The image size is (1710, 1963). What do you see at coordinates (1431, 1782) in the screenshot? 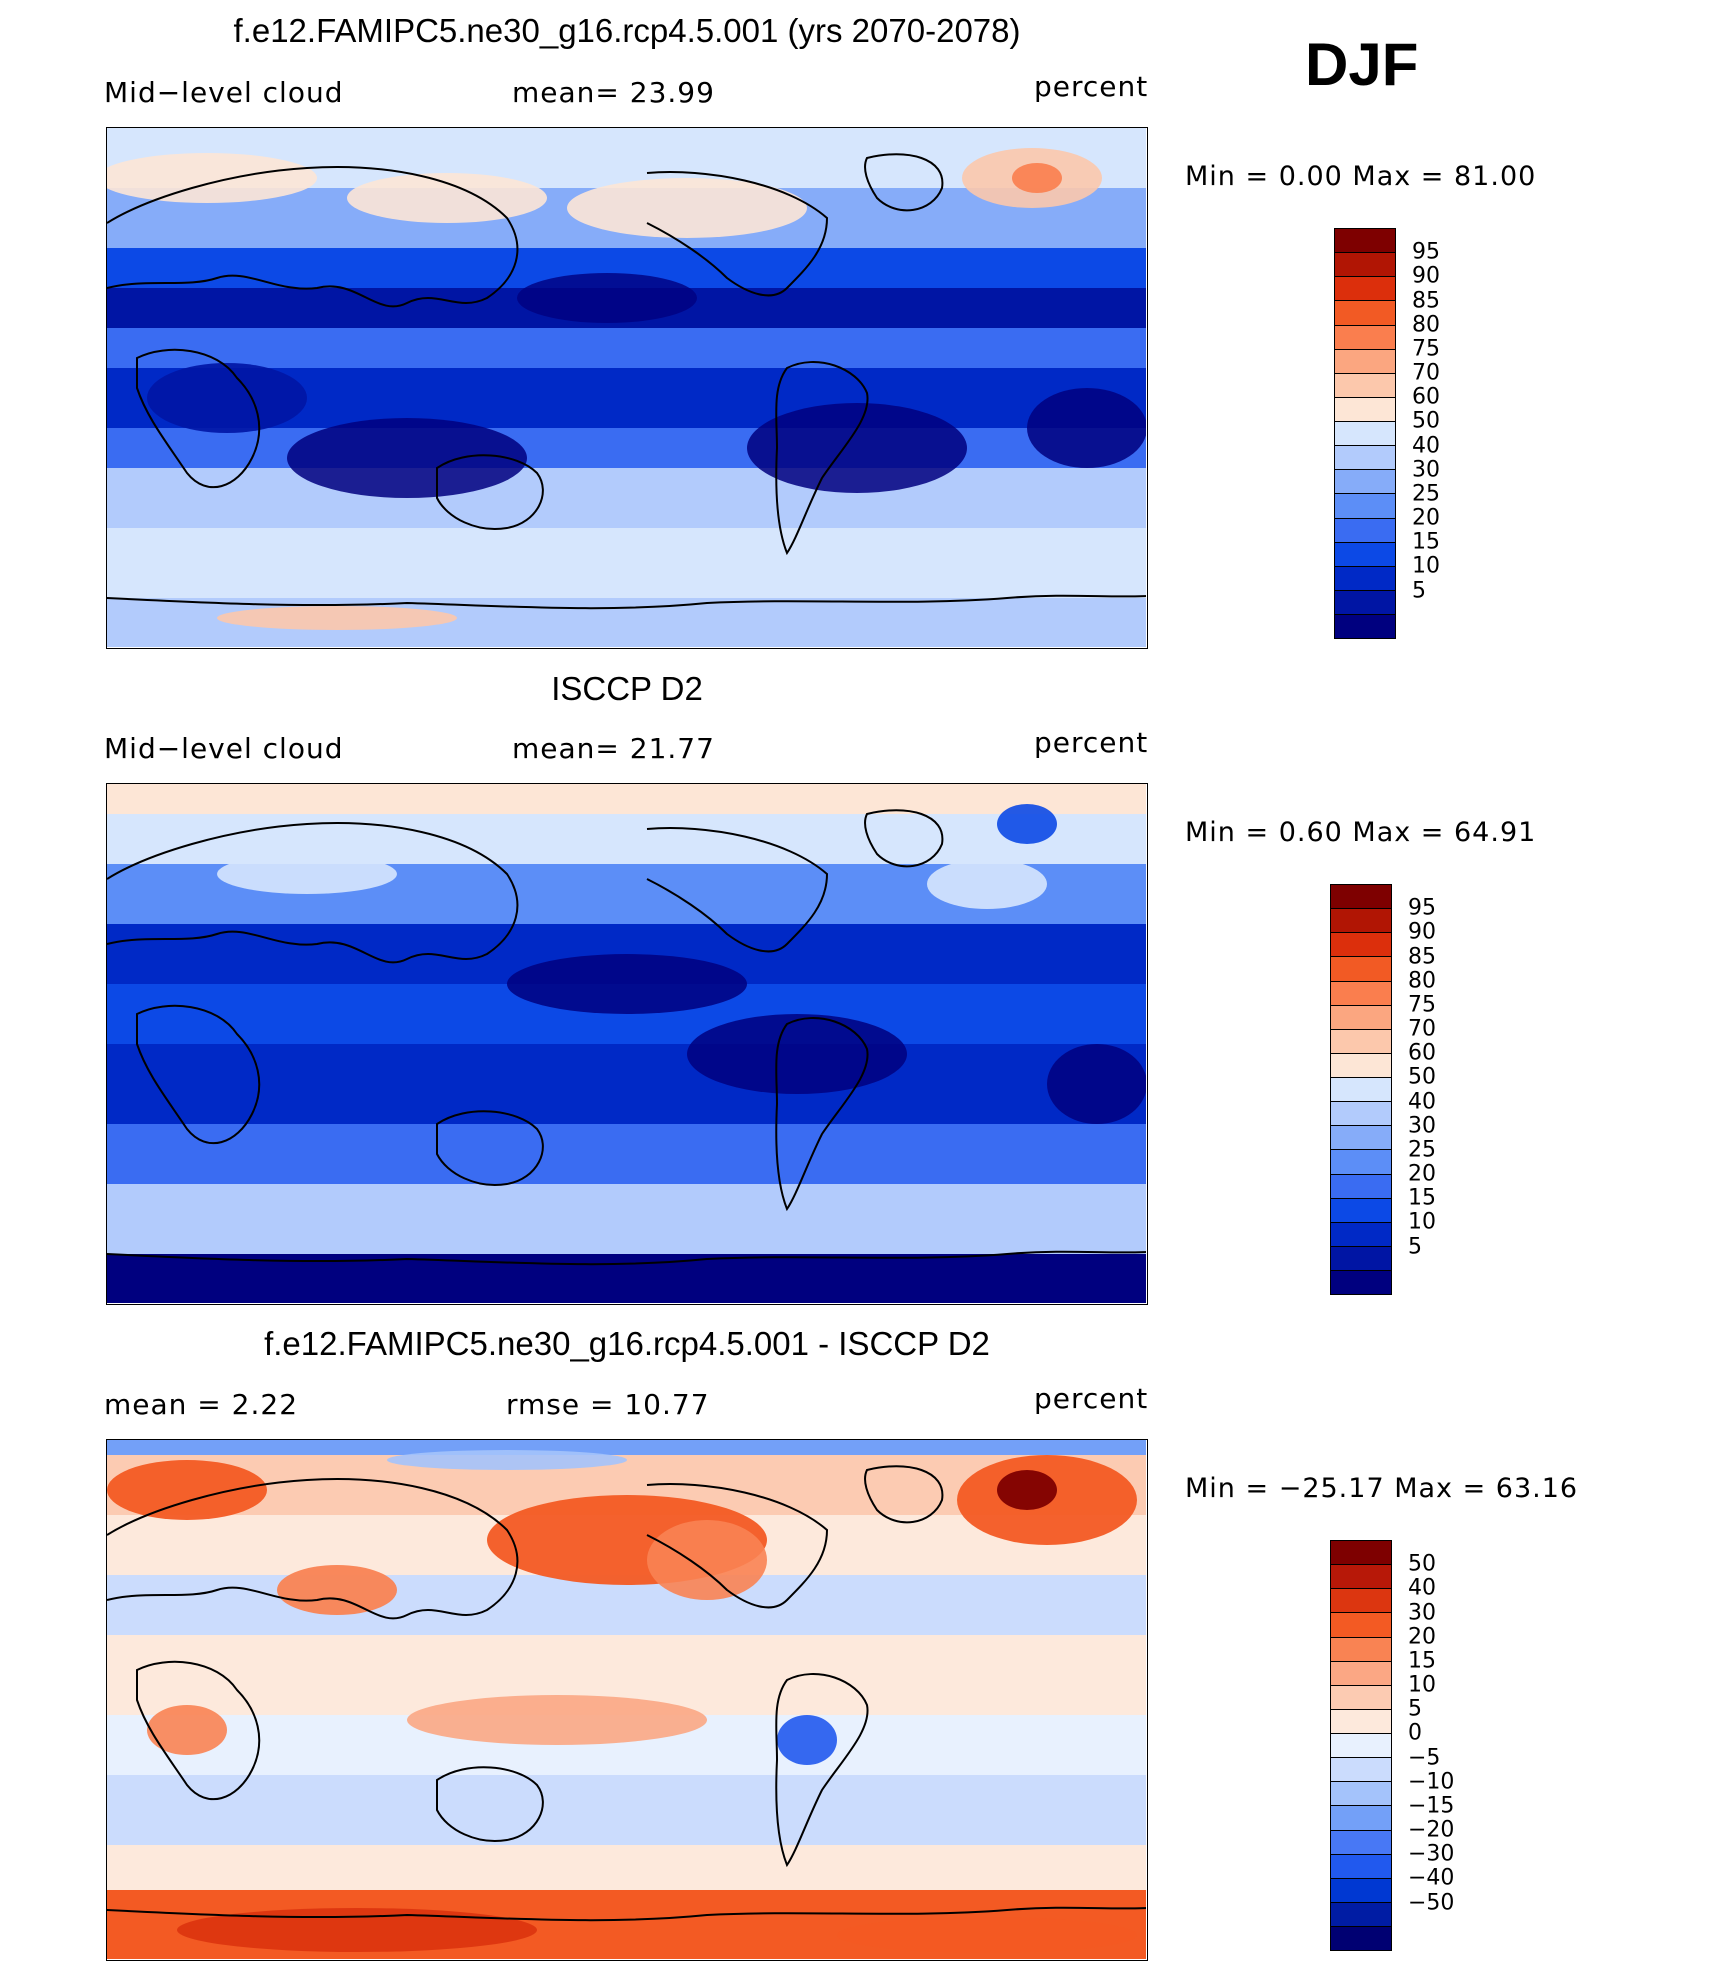
I see `colorbar-tick-label: −10` at bounding box center [1431, 1782].